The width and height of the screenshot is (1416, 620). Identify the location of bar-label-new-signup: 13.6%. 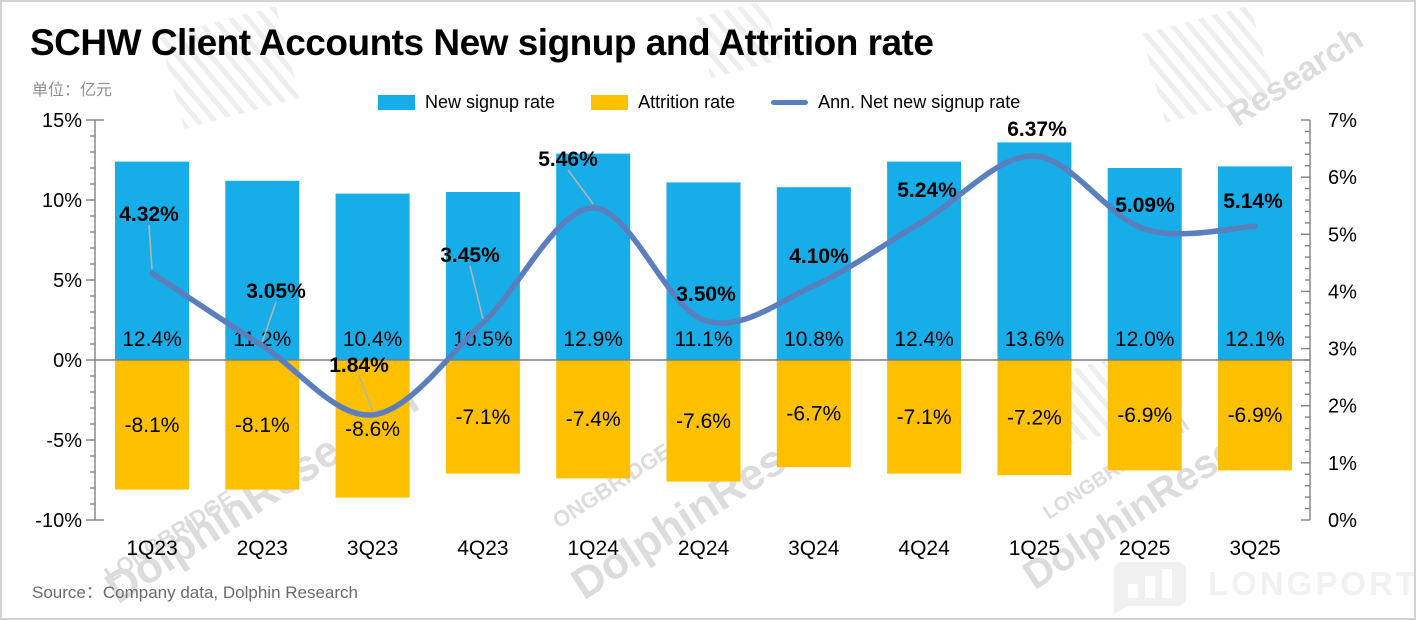
(1035, 339).